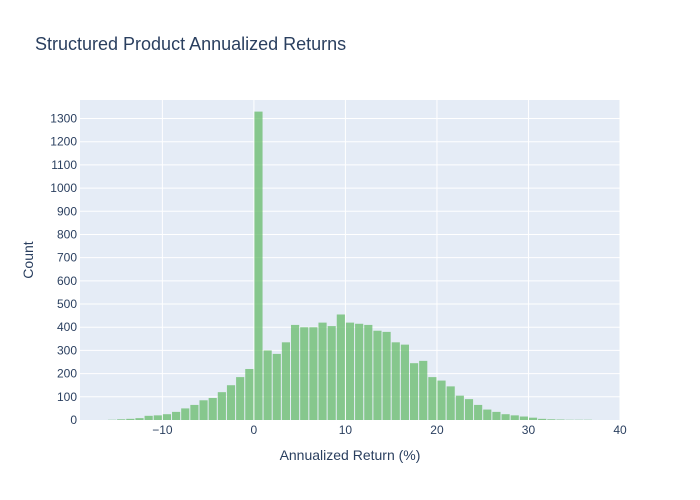 Image resolution: width=700 pixels, height=500 pixels. Describe the element at coordinates (620, 430) in the screenshot. I see `x-tick-label: 40` at that location.